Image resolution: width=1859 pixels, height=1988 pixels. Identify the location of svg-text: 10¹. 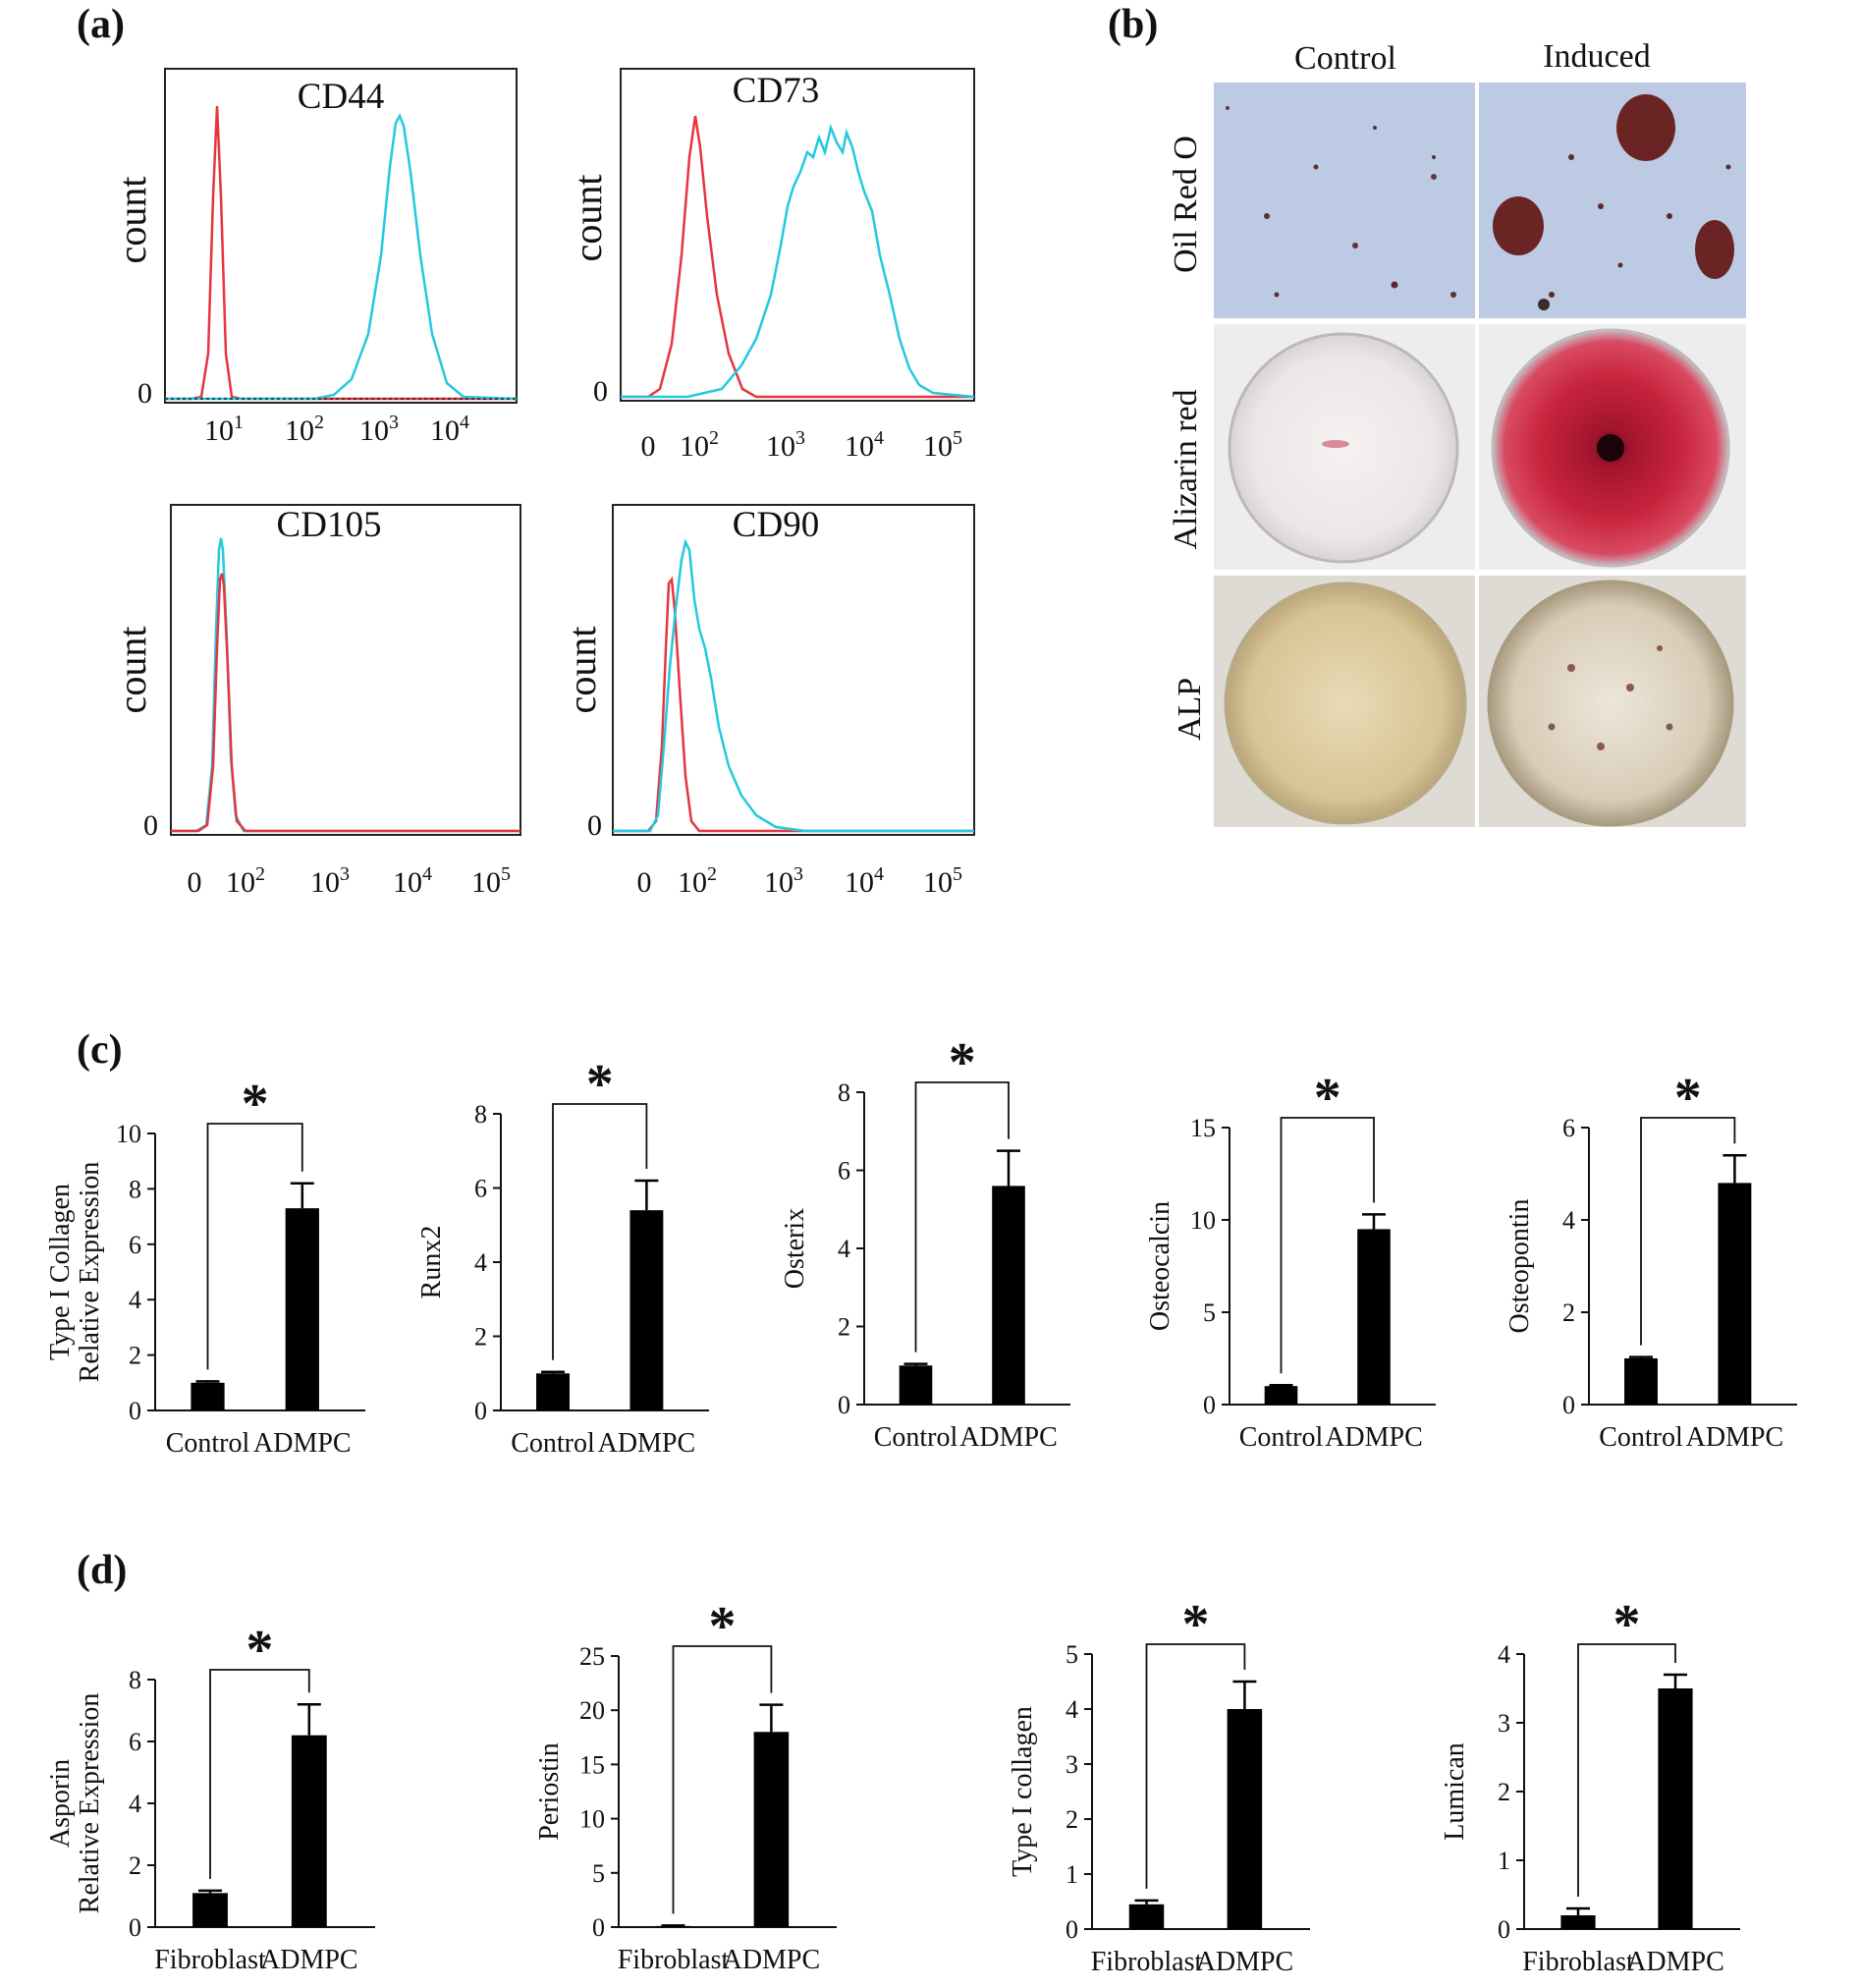
(224, 429).